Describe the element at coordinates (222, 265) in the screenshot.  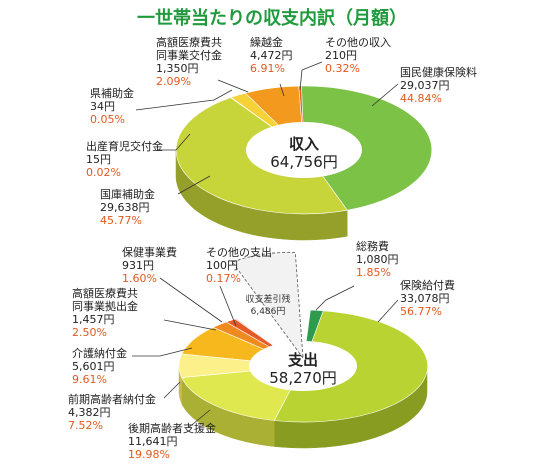
I see `expense-value-7: 100円` at that location.